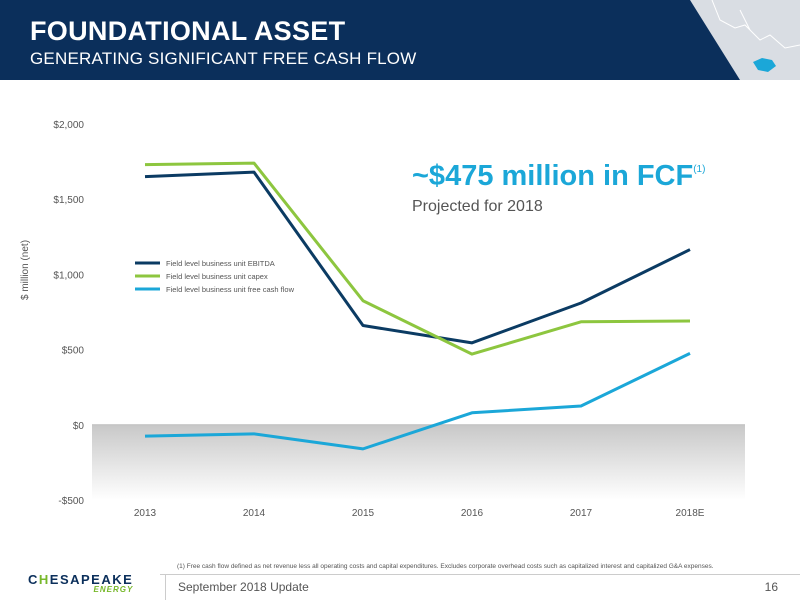 The width and height of the screenshot is (800, 600). What do you see at coordinates (418, 462) in the screenshot?
I see `negative-region-shading` at bounding box center [418, 462].